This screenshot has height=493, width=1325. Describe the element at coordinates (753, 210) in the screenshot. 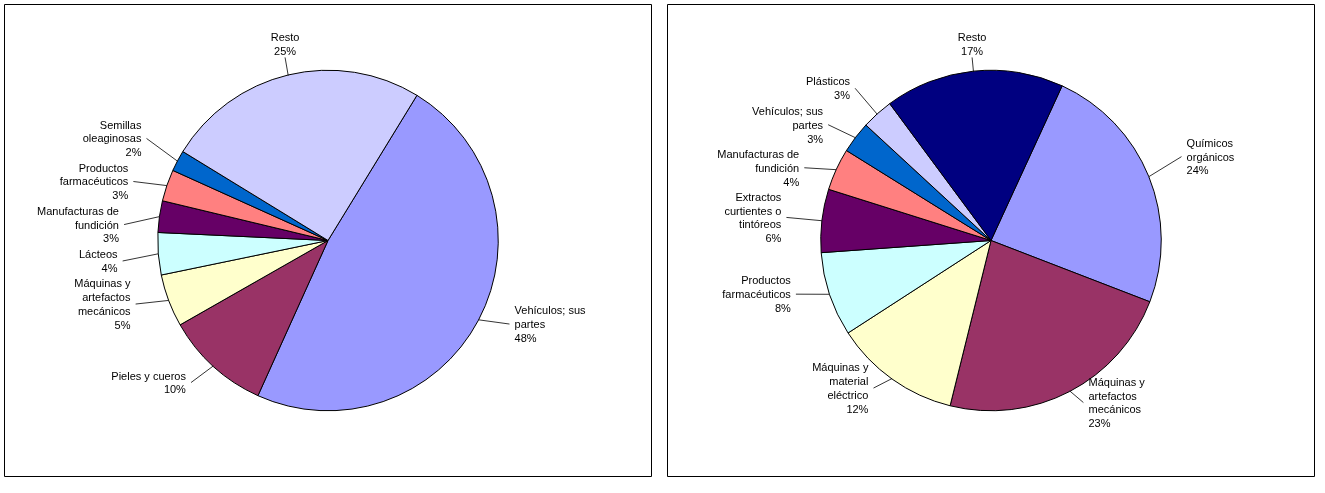

I see `slice-label: Extractos curtientes o tintóreos` at that location.